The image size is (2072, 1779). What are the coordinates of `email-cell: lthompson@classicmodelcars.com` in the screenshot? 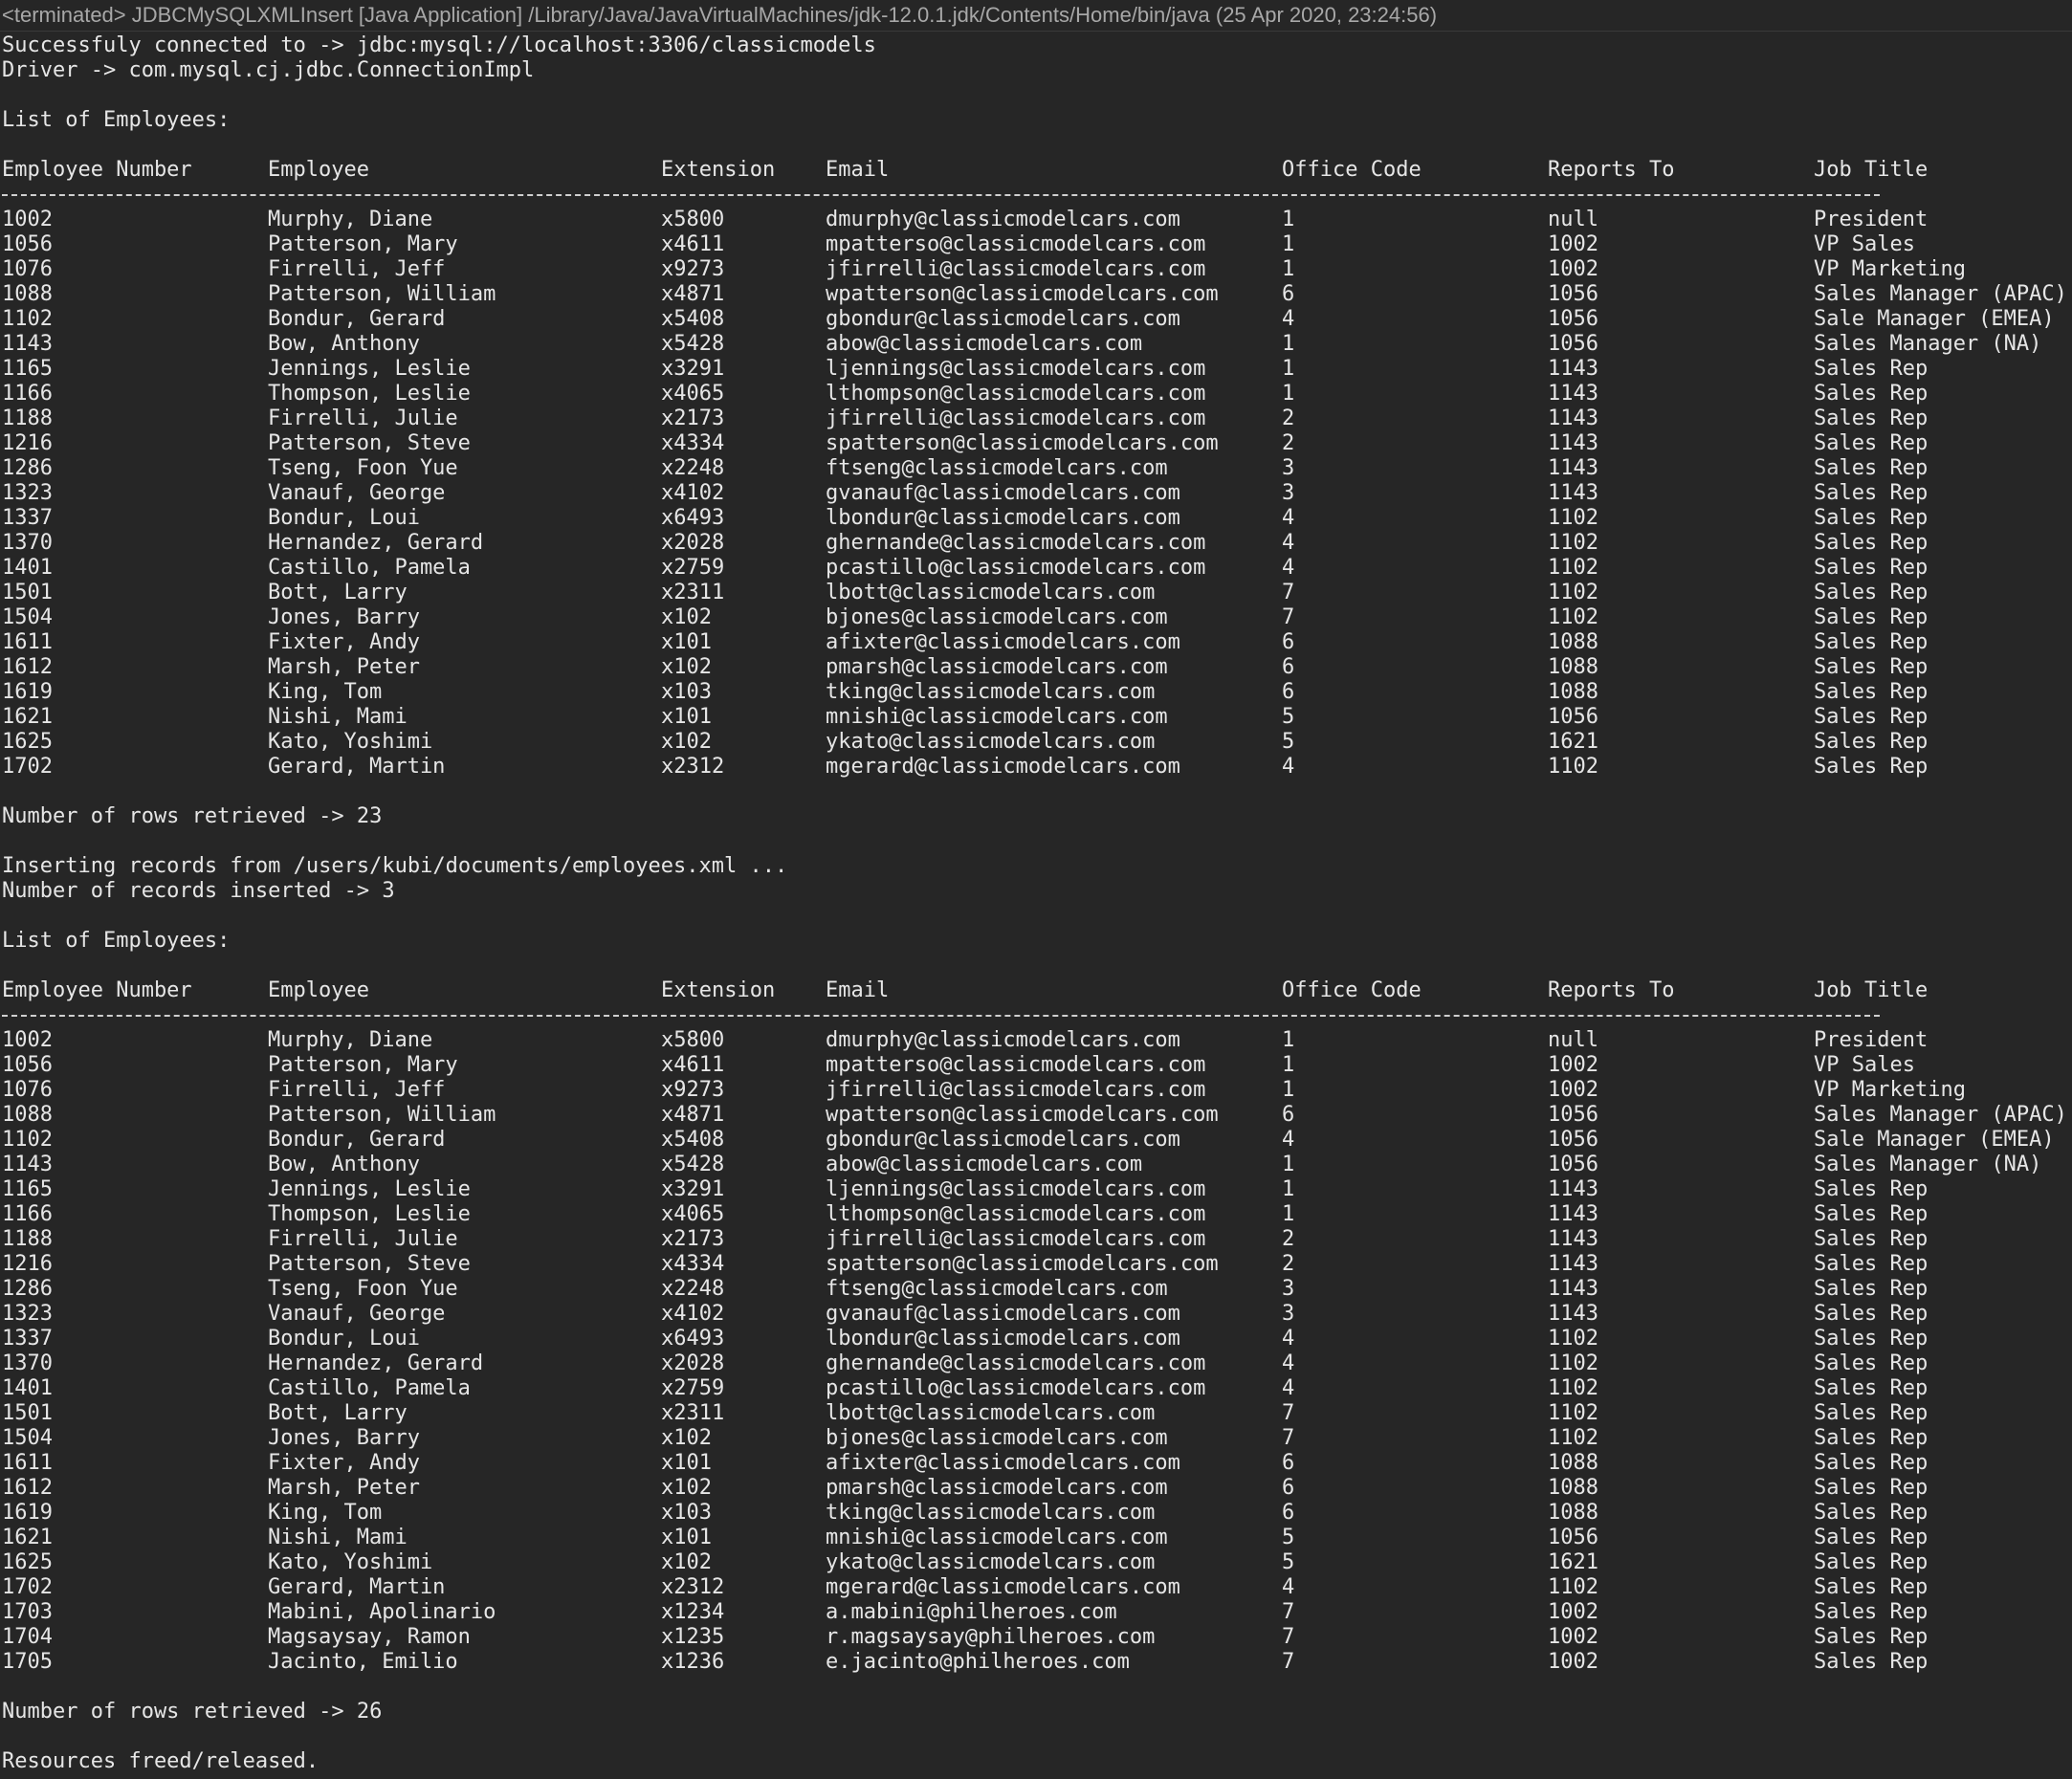 It's located at (1016, 394).